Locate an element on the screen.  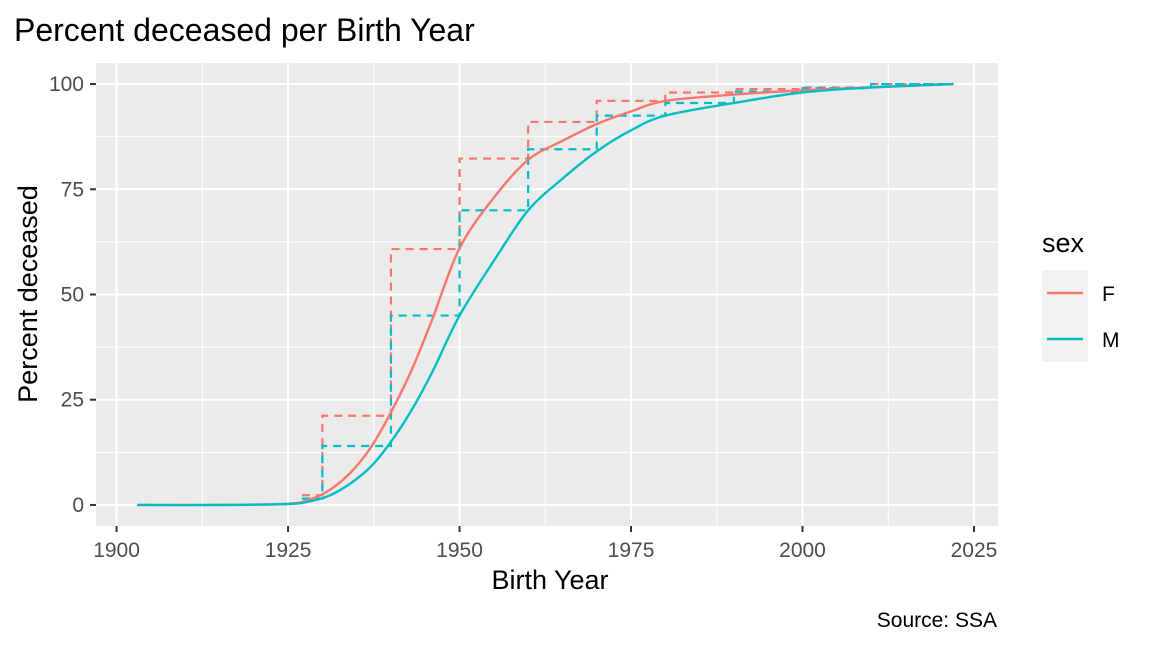
y-axis-title: Percent deceased is located at coordinates (28, 294).